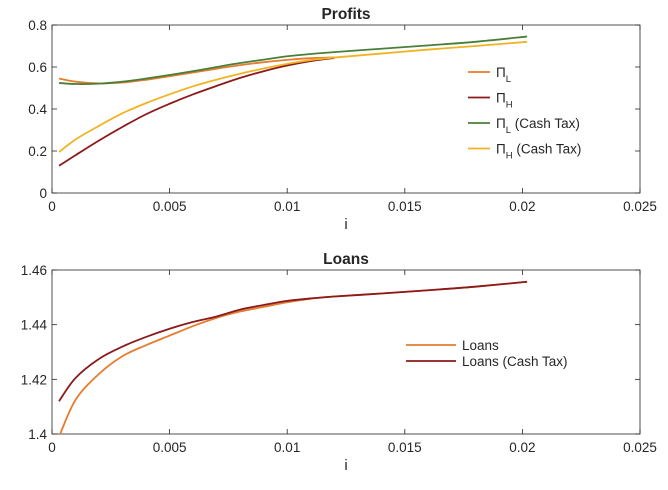 The width and height of the screenshot is (668, 490). What do you see at coordinates (196, 112) in the screenshot?
I see `series-line-h` at bounding box center [196, 112].